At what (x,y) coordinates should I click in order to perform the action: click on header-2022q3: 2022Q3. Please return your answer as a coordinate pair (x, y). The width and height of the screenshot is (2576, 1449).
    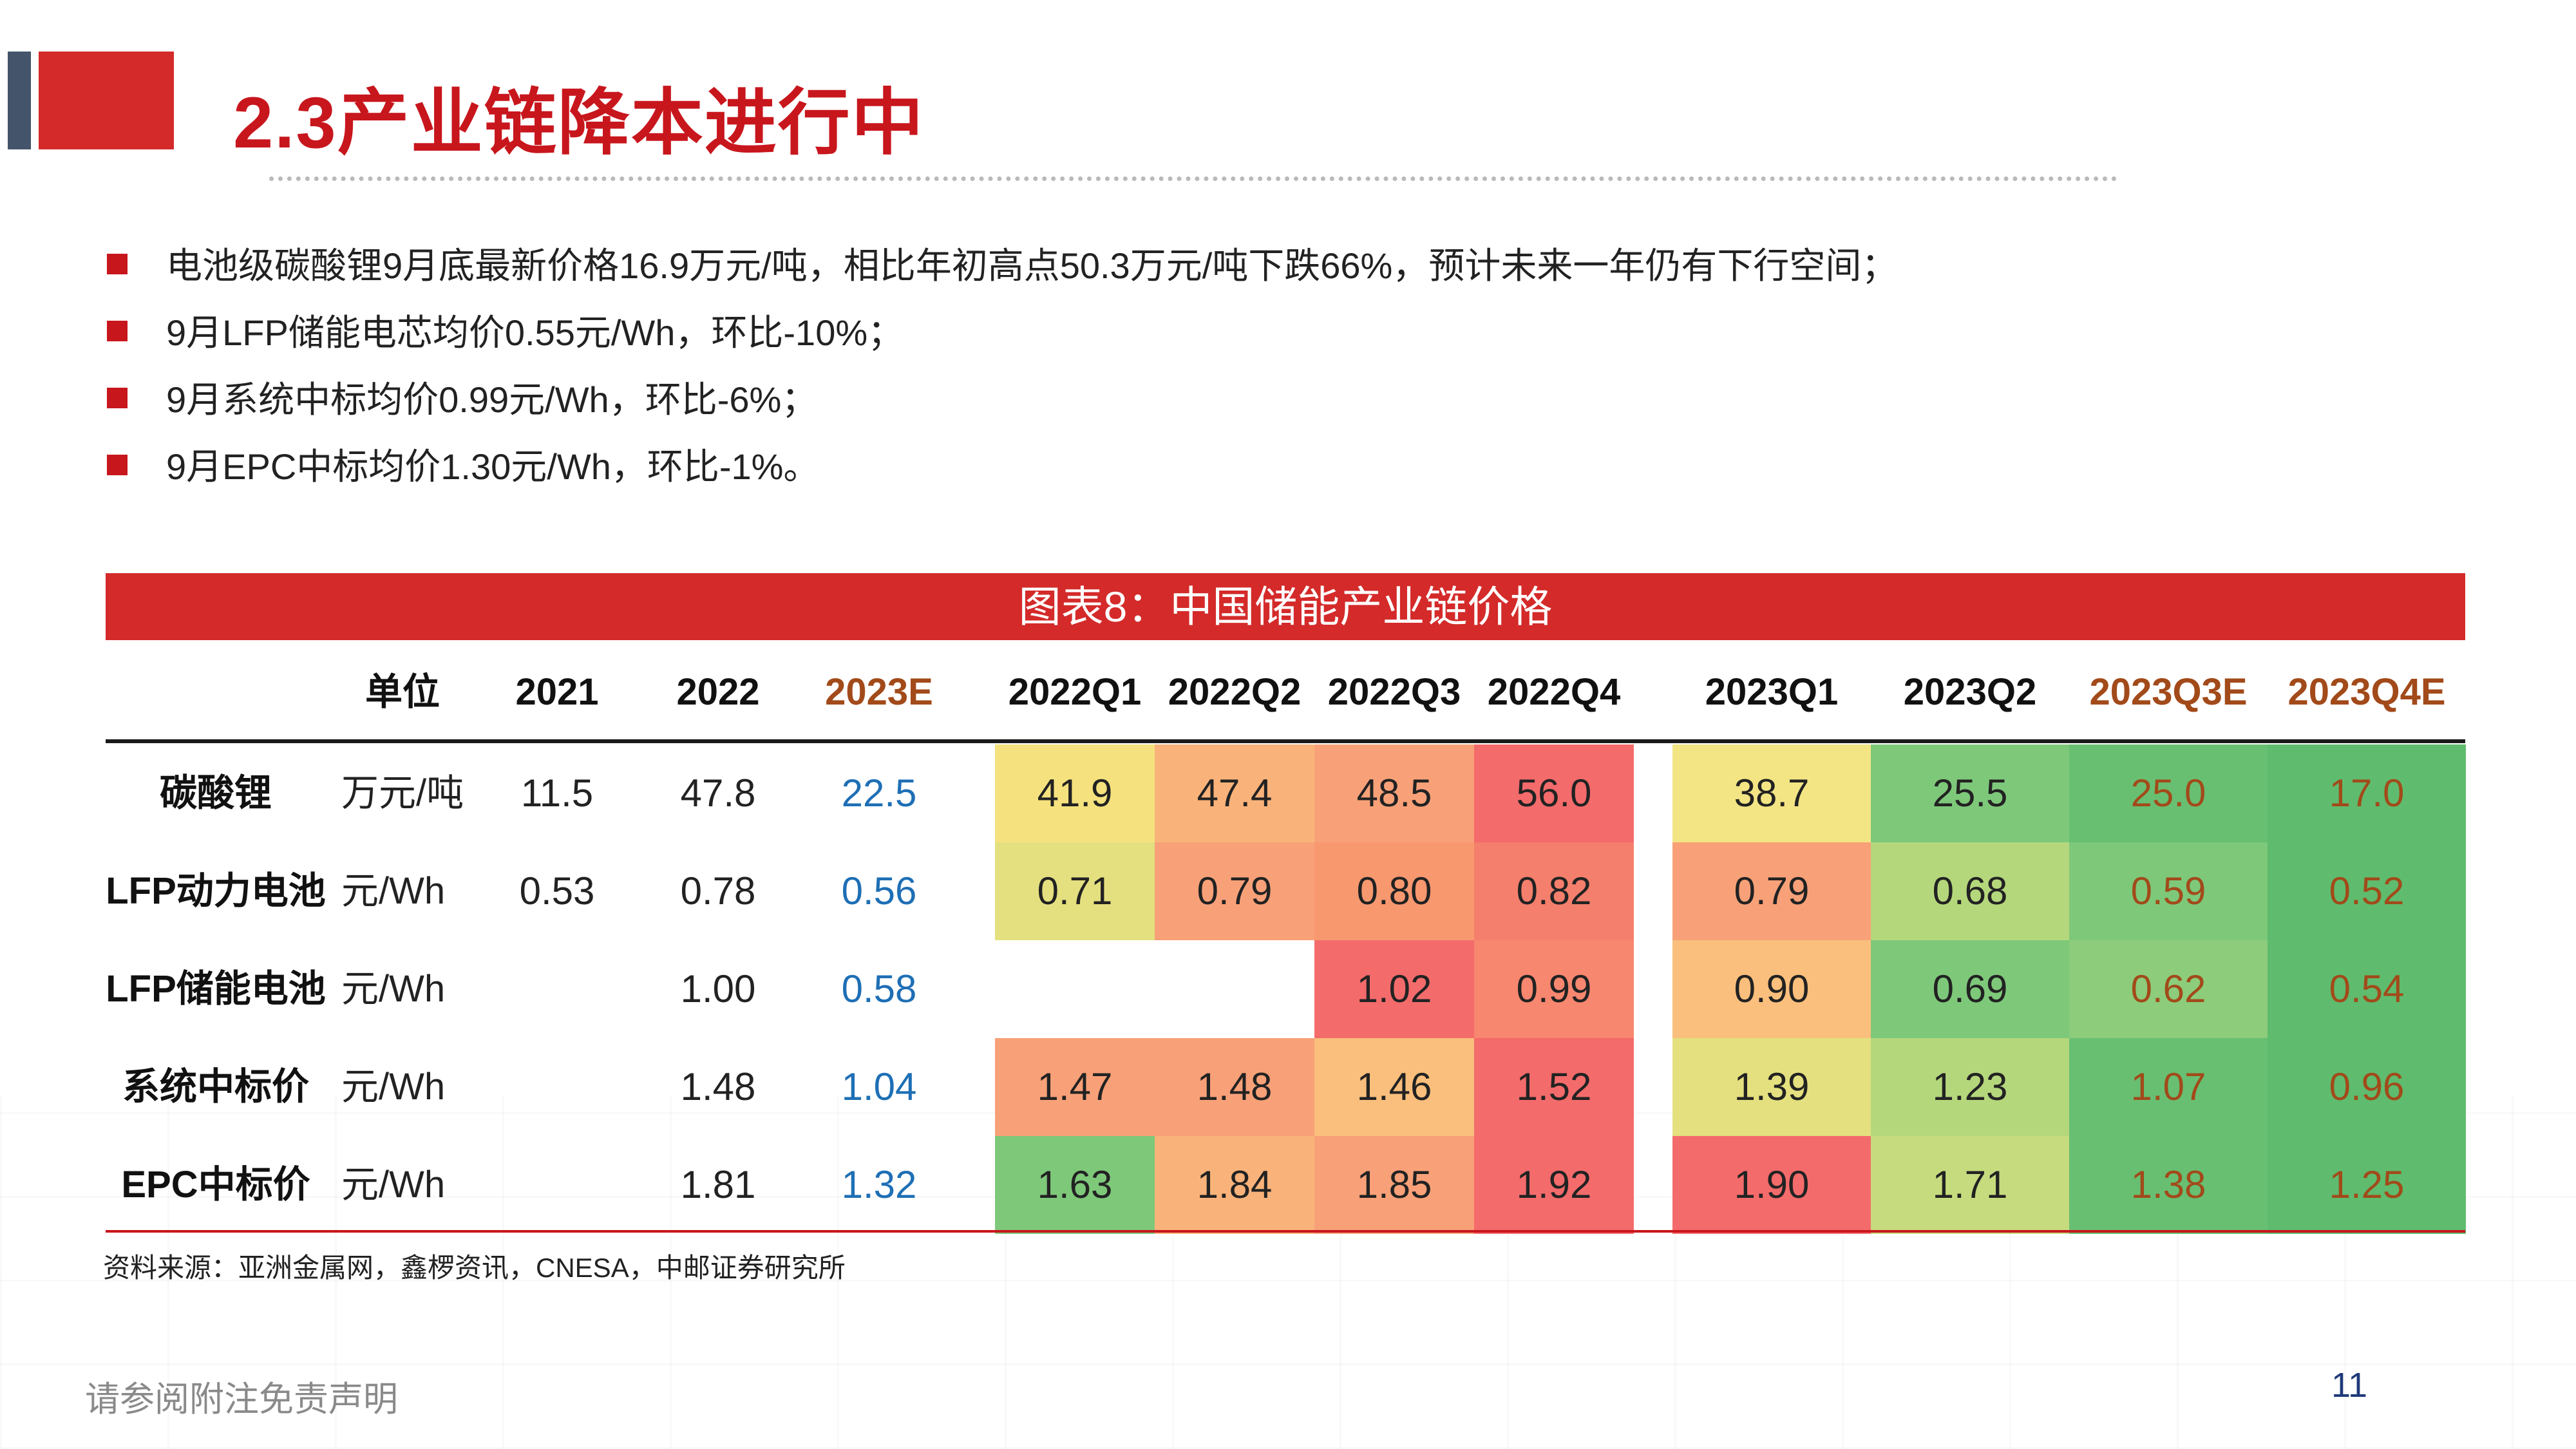
    Looking at the image, I should click on (1394, 692).